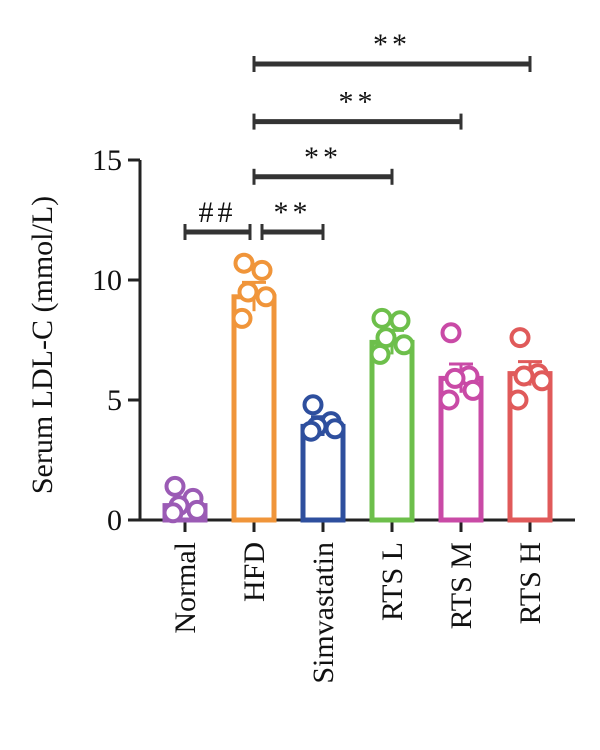  What do you see at coordinates (254, 408) in the screenshot?
I see `bar-hfd` at bounding box center [254, 408].